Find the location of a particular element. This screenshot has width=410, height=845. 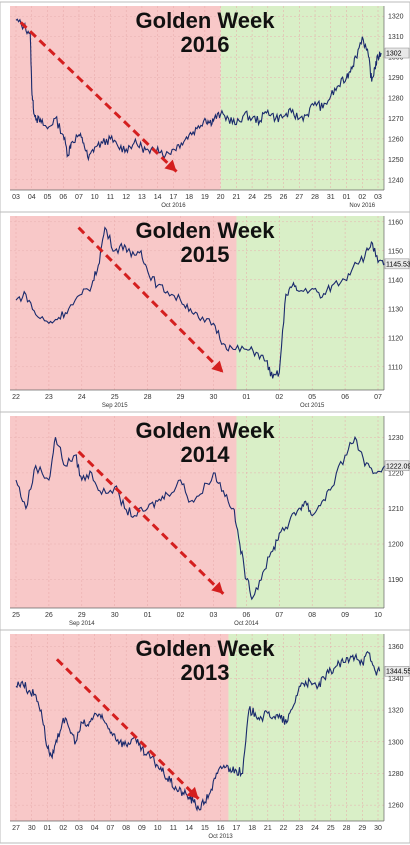

x-tick-label: 12 is located at coordinates (126, 197).